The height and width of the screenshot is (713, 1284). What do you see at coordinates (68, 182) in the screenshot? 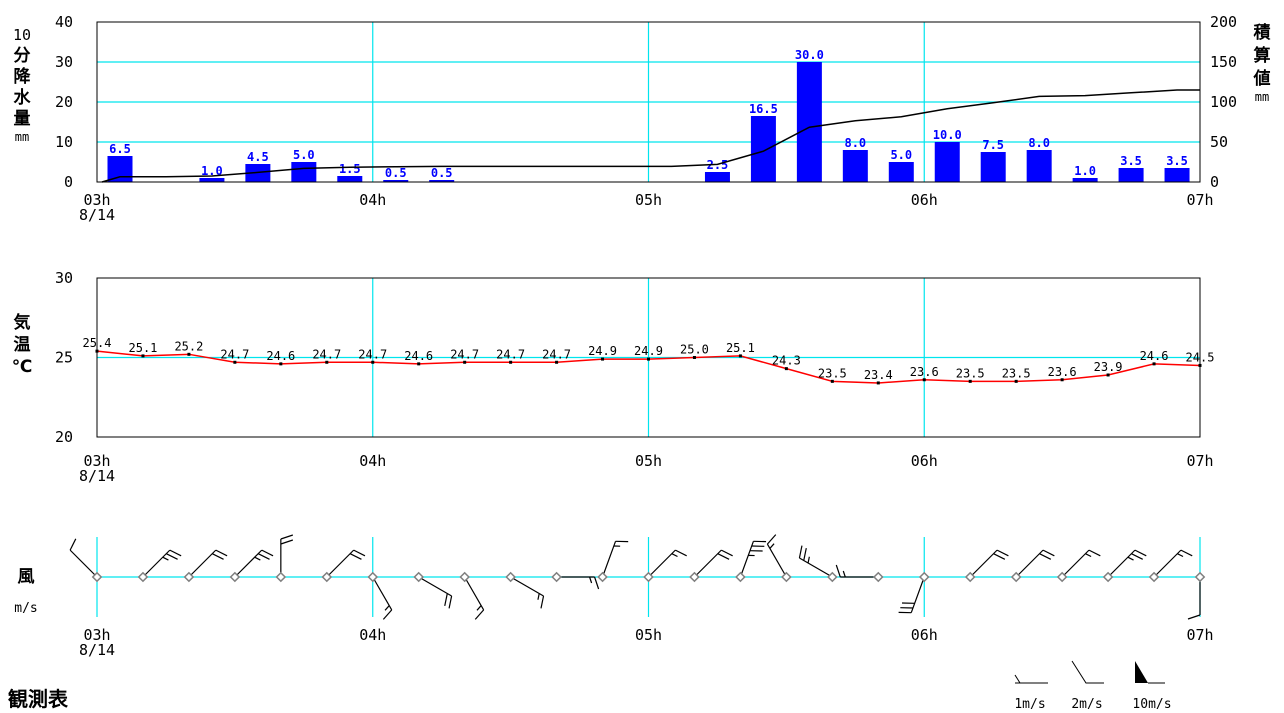
I see `y-tick-label: 0` at bounding box center [68, 182].